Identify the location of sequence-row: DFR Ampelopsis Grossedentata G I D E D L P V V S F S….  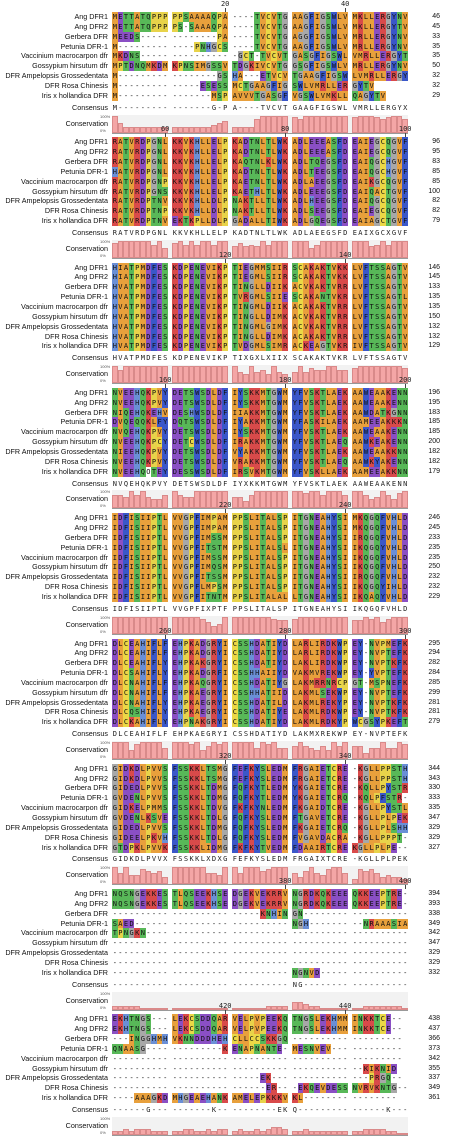
(227, 828).